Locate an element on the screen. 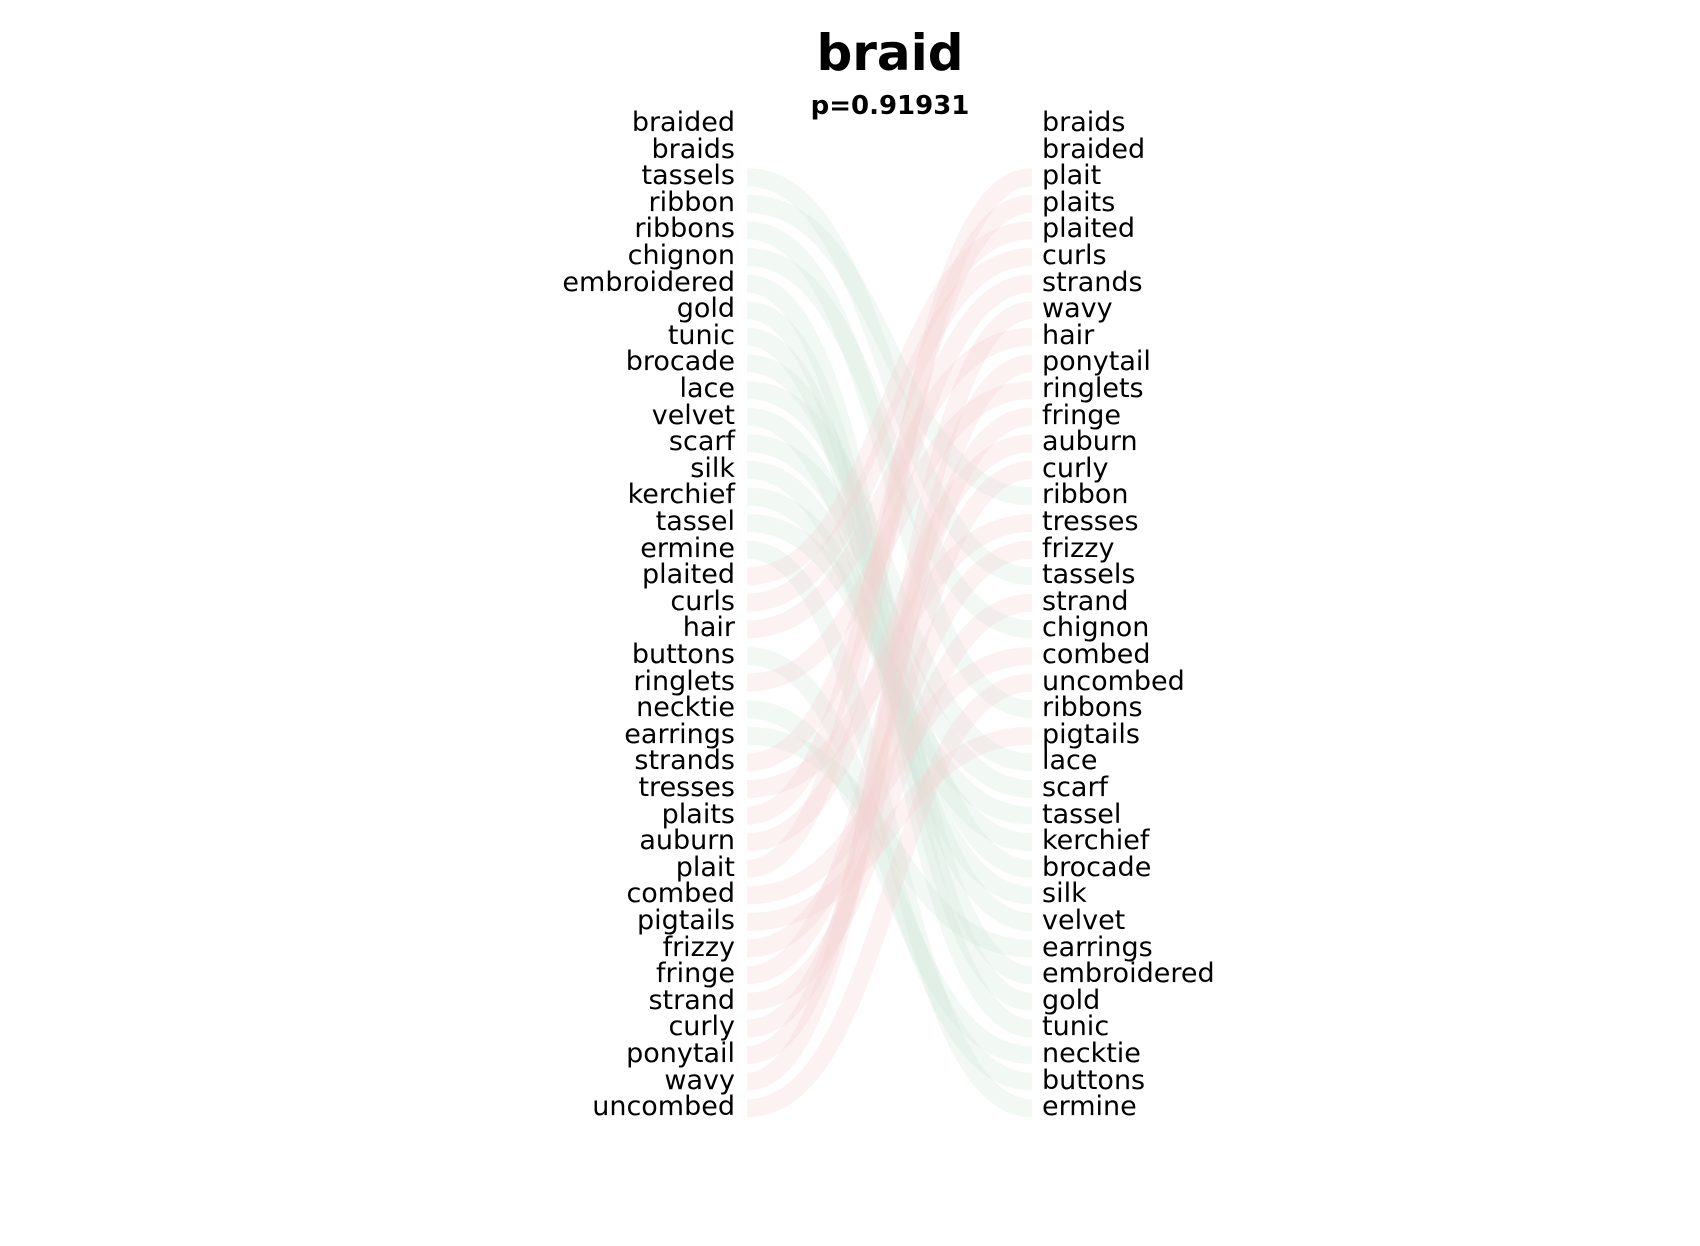  link-fringe is located at coordinates (889, 696).